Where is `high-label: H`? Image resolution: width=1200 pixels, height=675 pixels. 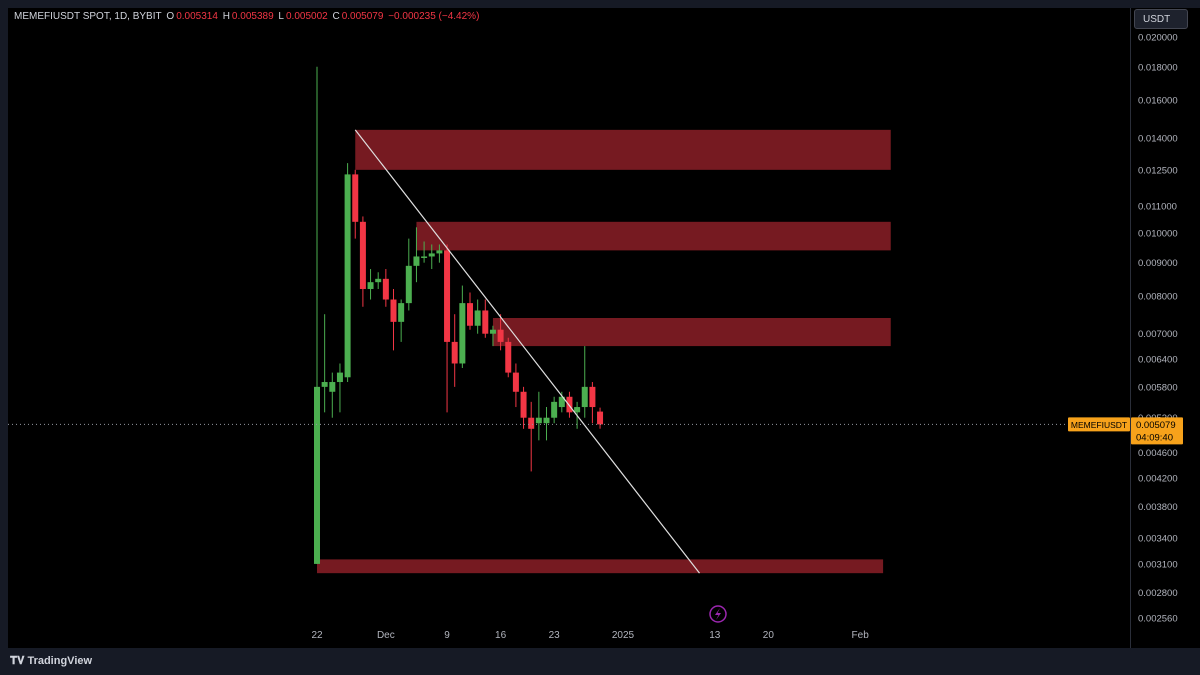
high-label: H is located at coordinates (226, 16).